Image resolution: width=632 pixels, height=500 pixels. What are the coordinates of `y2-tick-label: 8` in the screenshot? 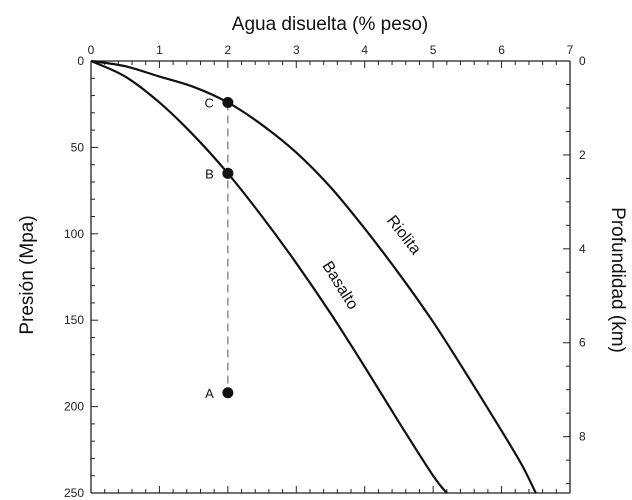 It's located at (582, 437).